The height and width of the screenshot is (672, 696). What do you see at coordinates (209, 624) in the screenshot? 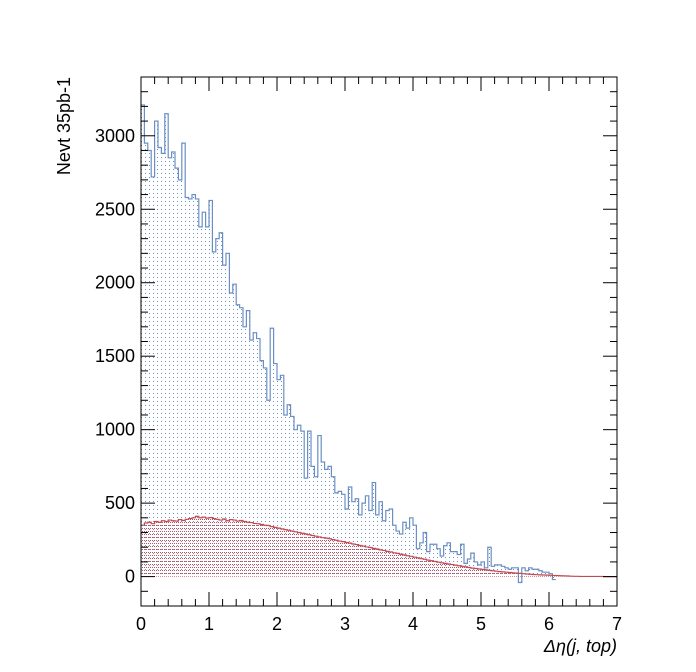
I see `x-tick-label: 1` at bounding box center [209, 624].